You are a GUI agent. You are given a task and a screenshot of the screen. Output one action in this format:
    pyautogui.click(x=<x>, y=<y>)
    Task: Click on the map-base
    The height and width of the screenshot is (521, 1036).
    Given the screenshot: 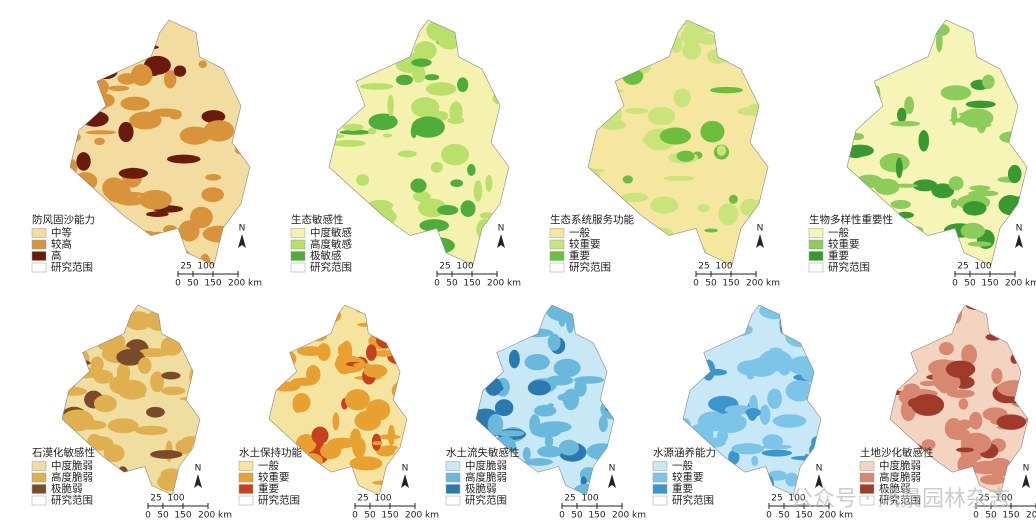 What is the action you would take?
    pyautogui.click(x=160, y=142)
    